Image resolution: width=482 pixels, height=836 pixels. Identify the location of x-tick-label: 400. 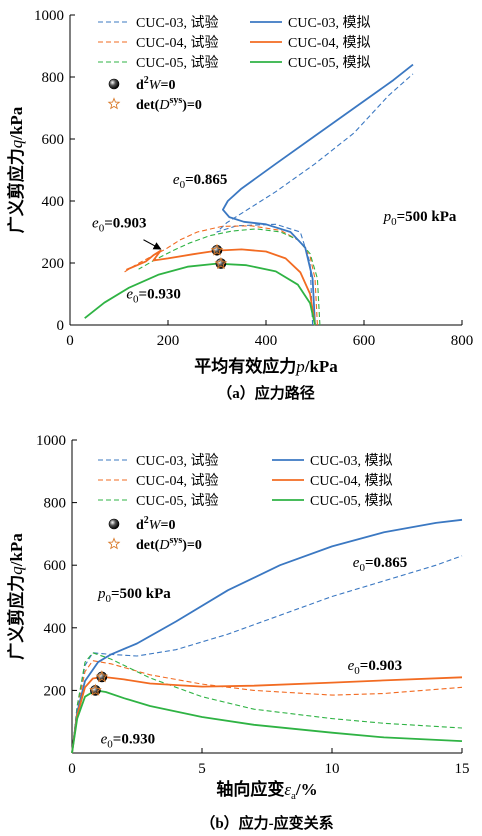
(266, 341).